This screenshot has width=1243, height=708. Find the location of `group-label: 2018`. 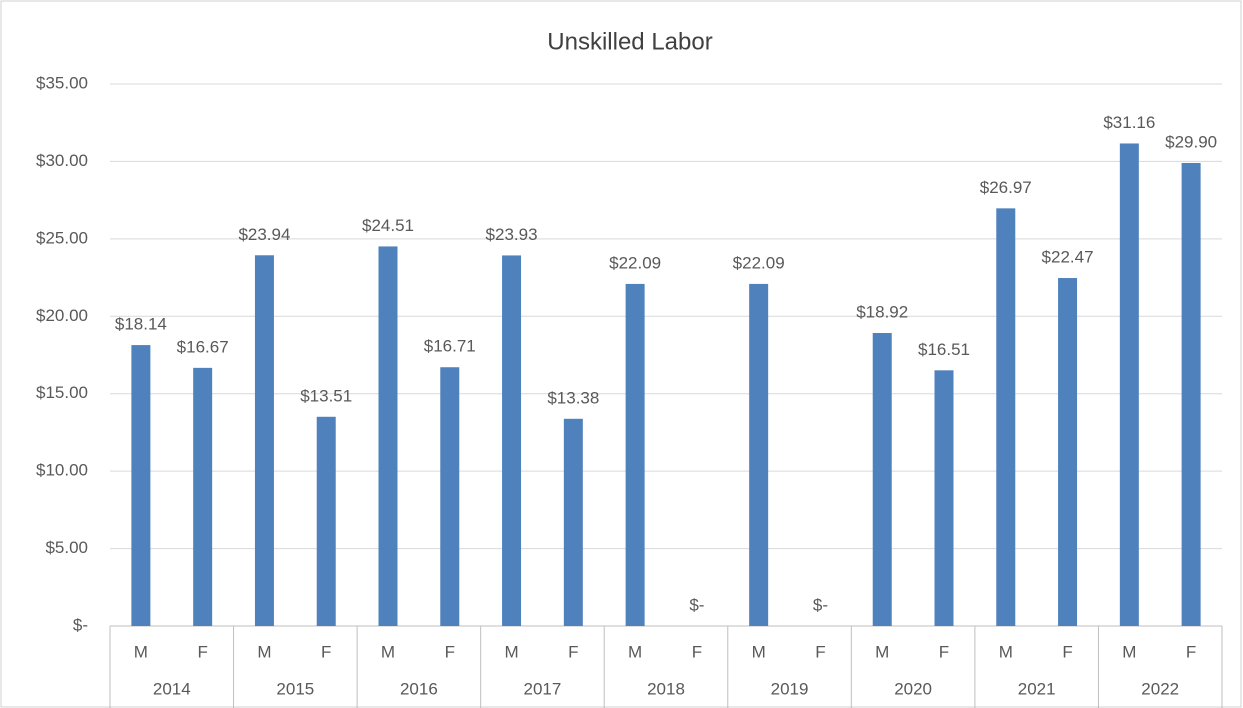

group-label: 2018 is located at coordinates (666, 688).